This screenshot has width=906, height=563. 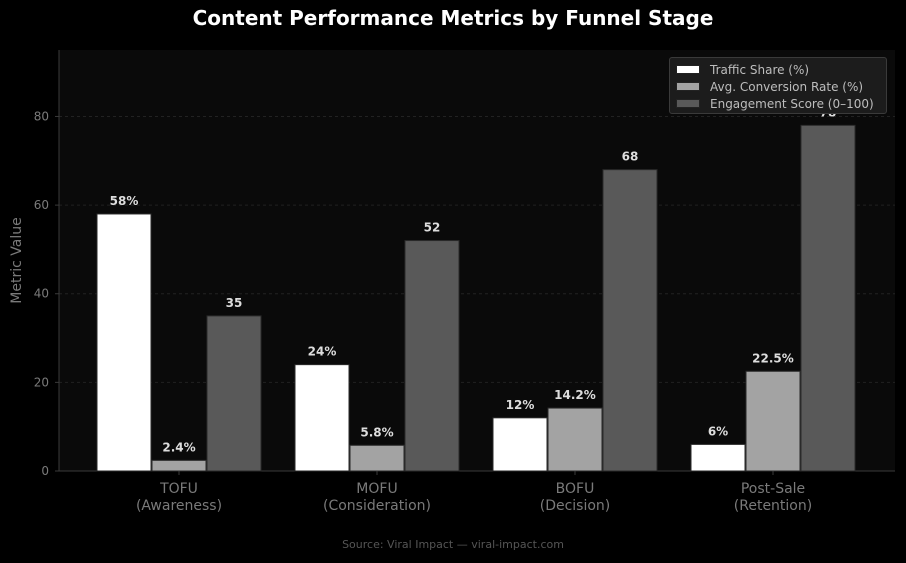 I want to click on data-label: 22.5%, so click(x=773, y=358).